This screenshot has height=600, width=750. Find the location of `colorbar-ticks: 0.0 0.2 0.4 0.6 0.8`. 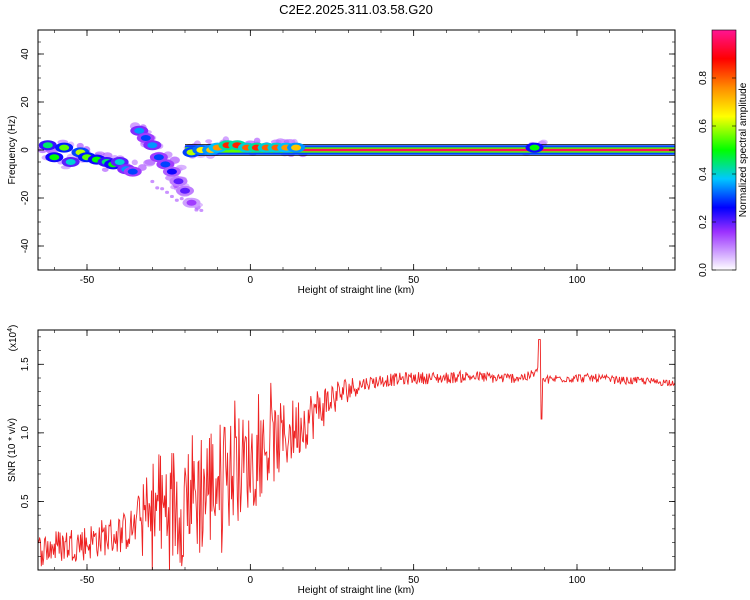

colorbar-ticks: 0.0 0.2 0.4 0.6 0.8 is located at coordinates (717, 174).